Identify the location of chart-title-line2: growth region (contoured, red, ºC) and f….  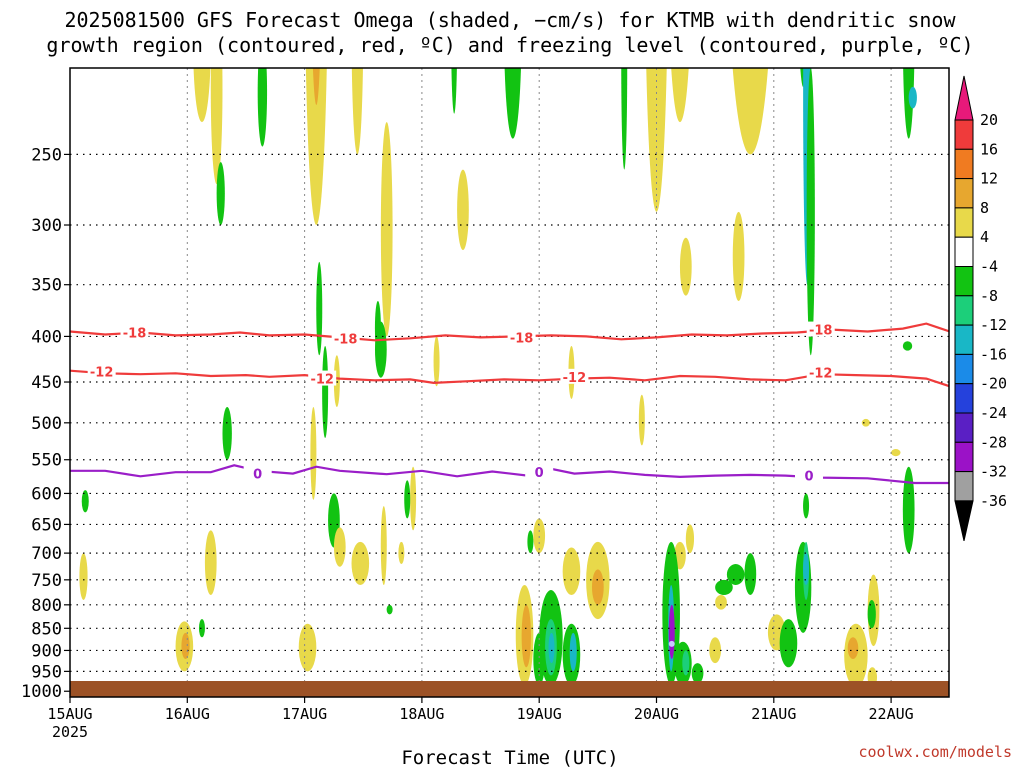
(509, 45).